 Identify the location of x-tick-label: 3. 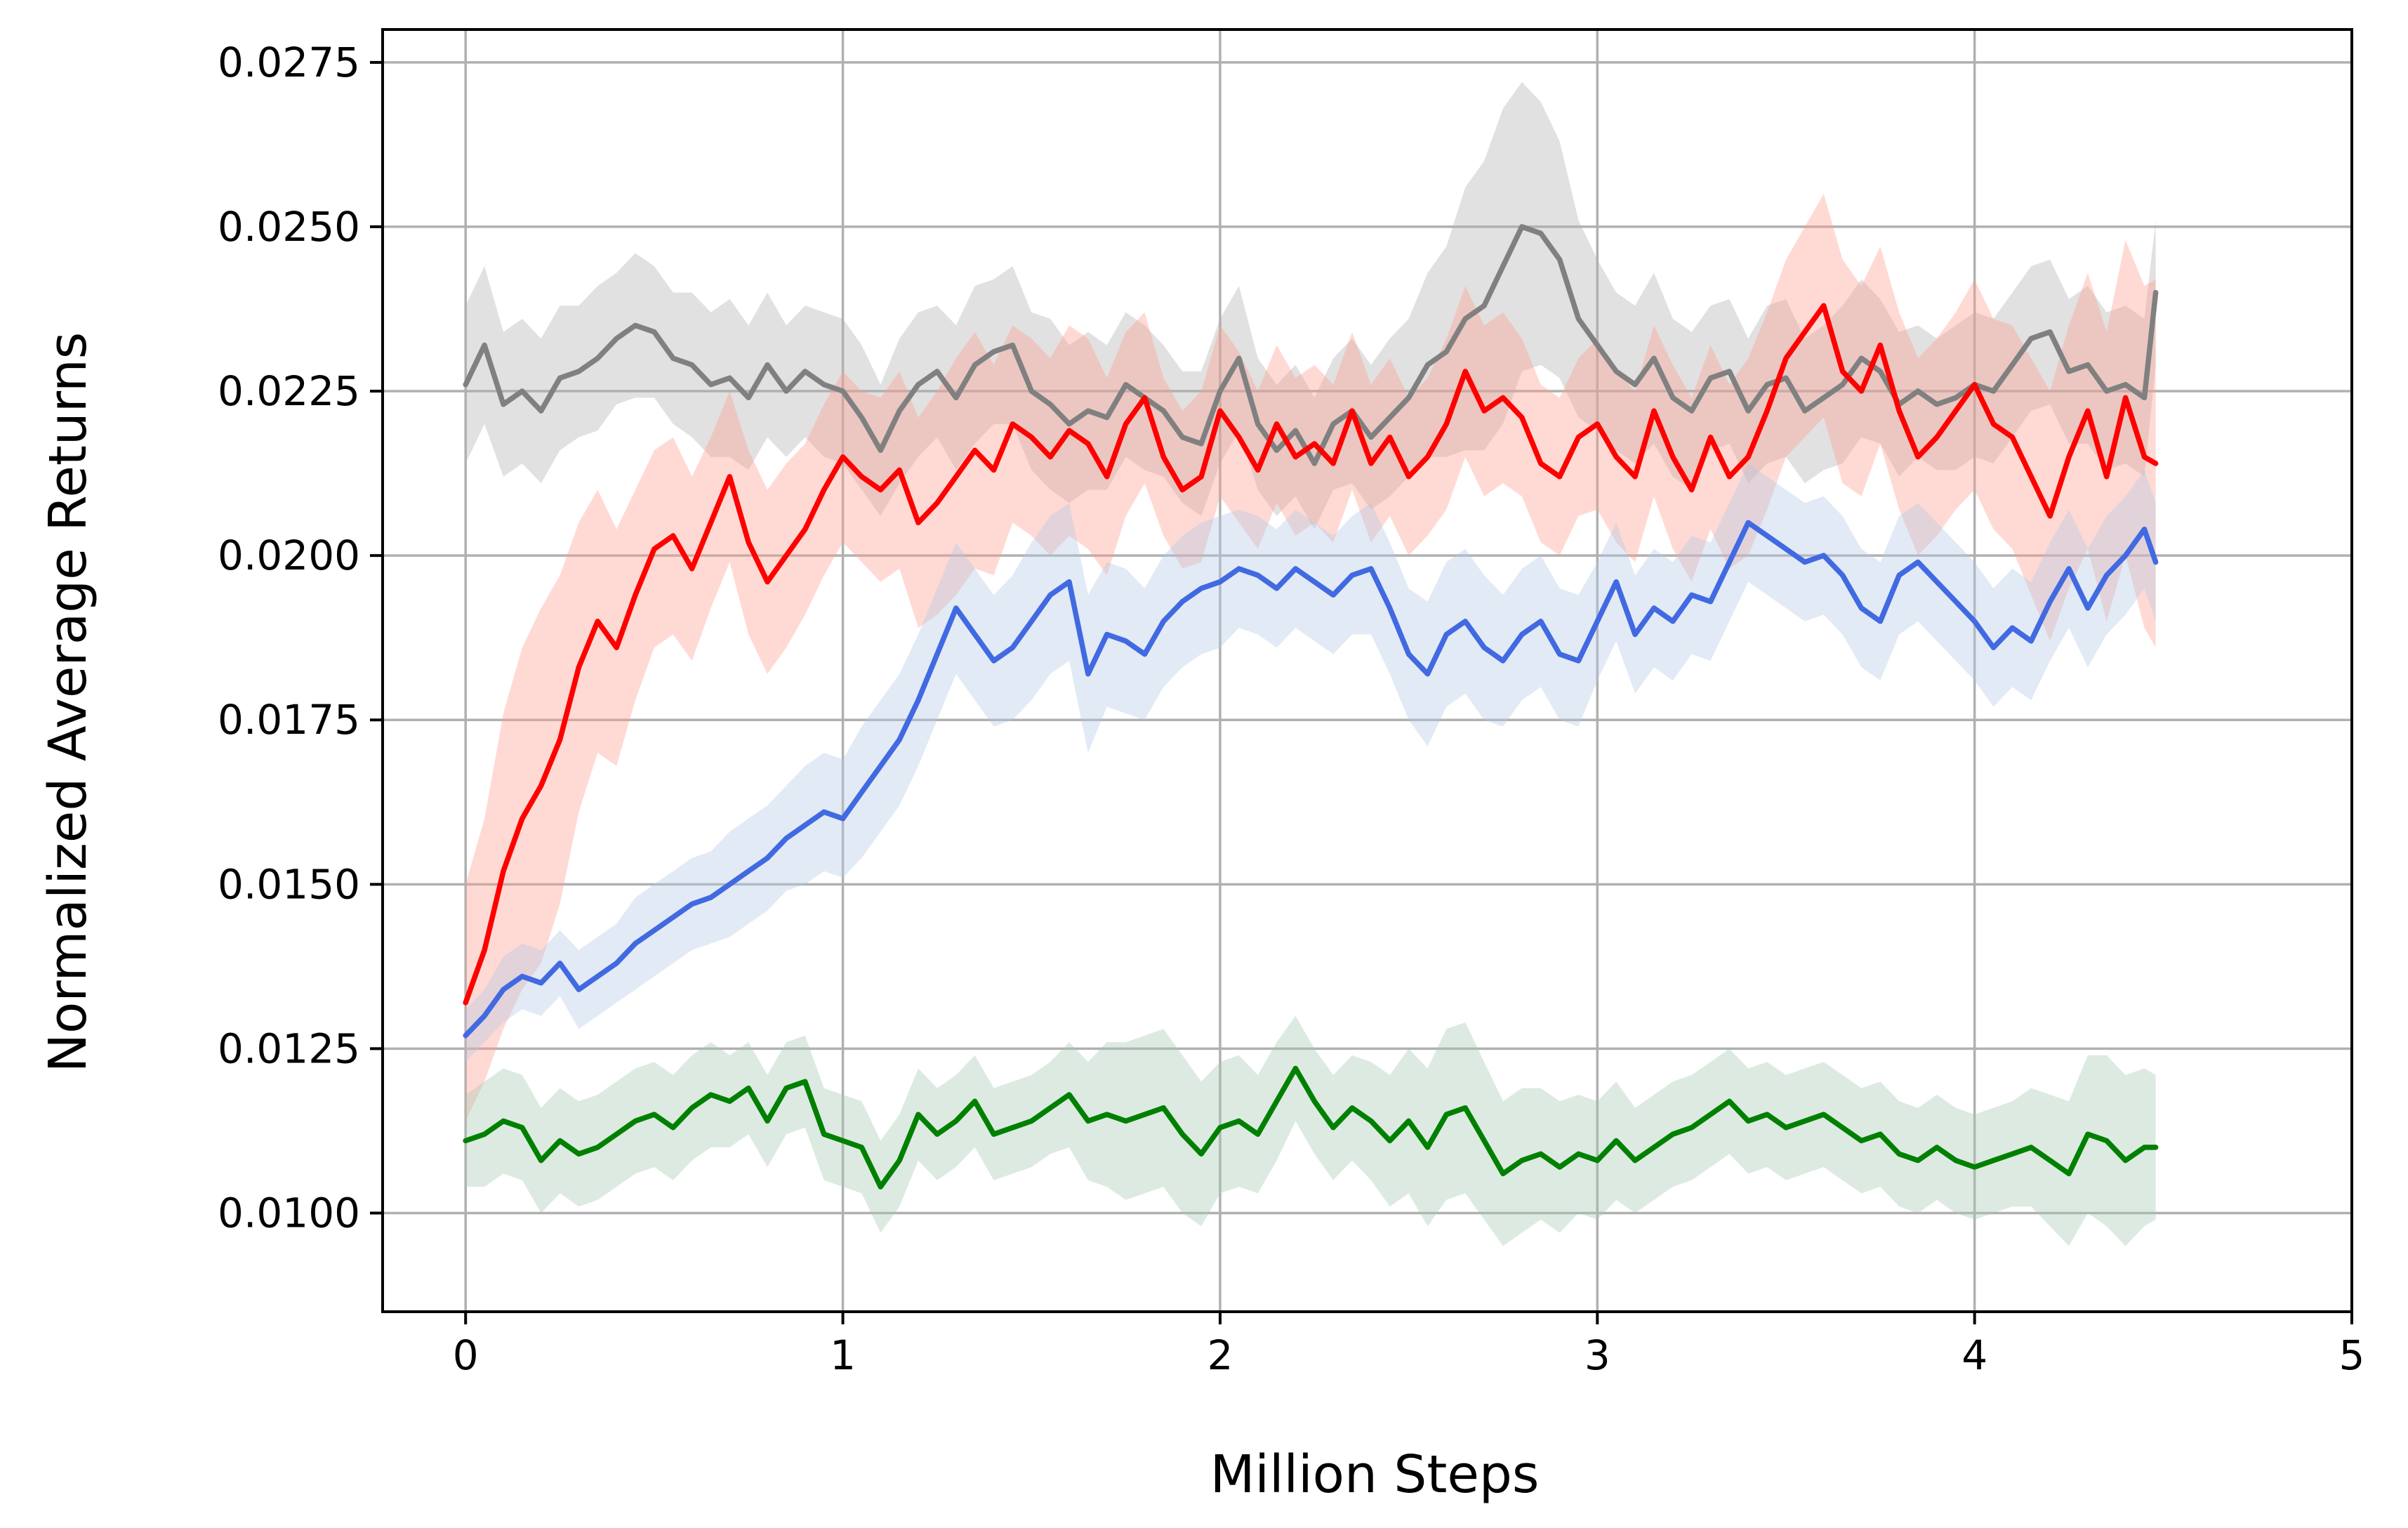
(1598, 1355).